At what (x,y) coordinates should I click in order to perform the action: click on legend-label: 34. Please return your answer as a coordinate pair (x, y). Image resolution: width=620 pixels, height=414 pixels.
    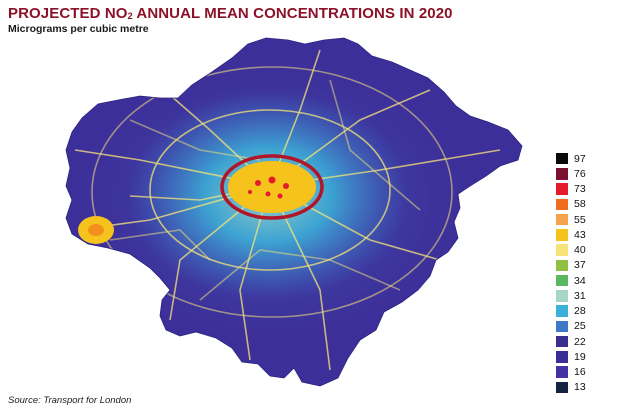
    Looking at the image, I should click on (580, 280).